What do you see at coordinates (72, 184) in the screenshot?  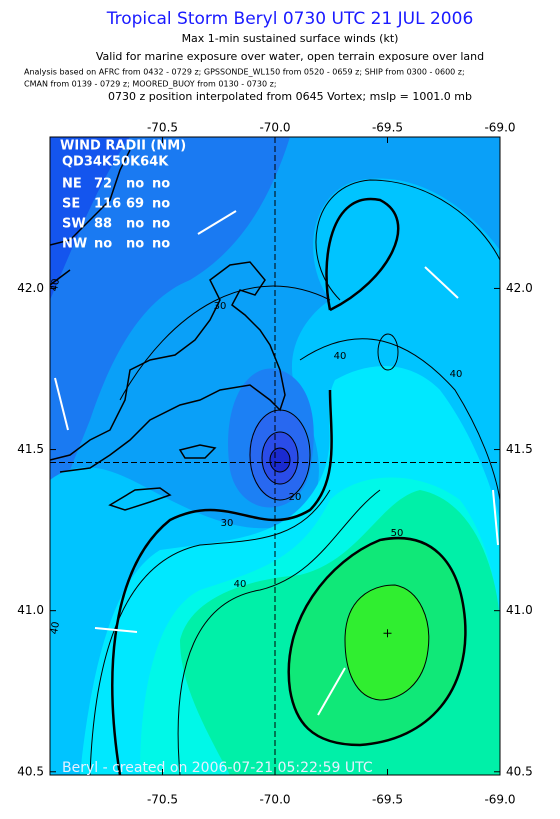 I see `wind-radii-cell: NE` at bounding box center [72, 184].